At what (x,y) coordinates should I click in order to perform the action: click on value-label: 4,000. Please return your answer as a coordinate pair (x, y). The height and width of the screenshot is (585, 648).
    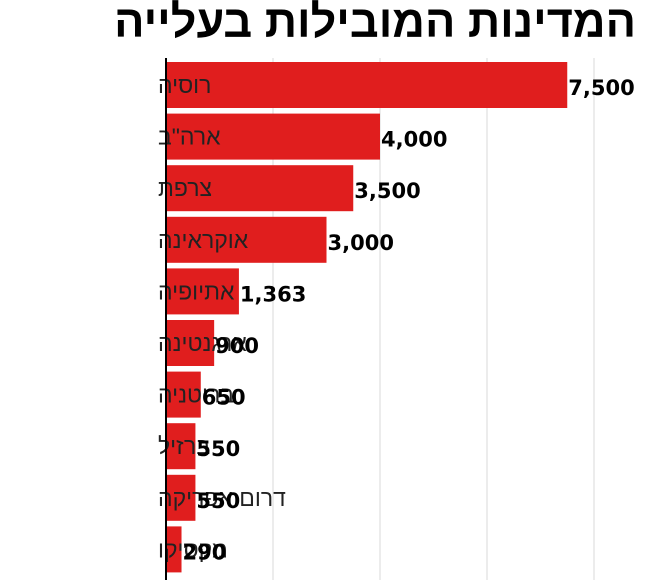
    Looking at the image, I should click on (414, 140).